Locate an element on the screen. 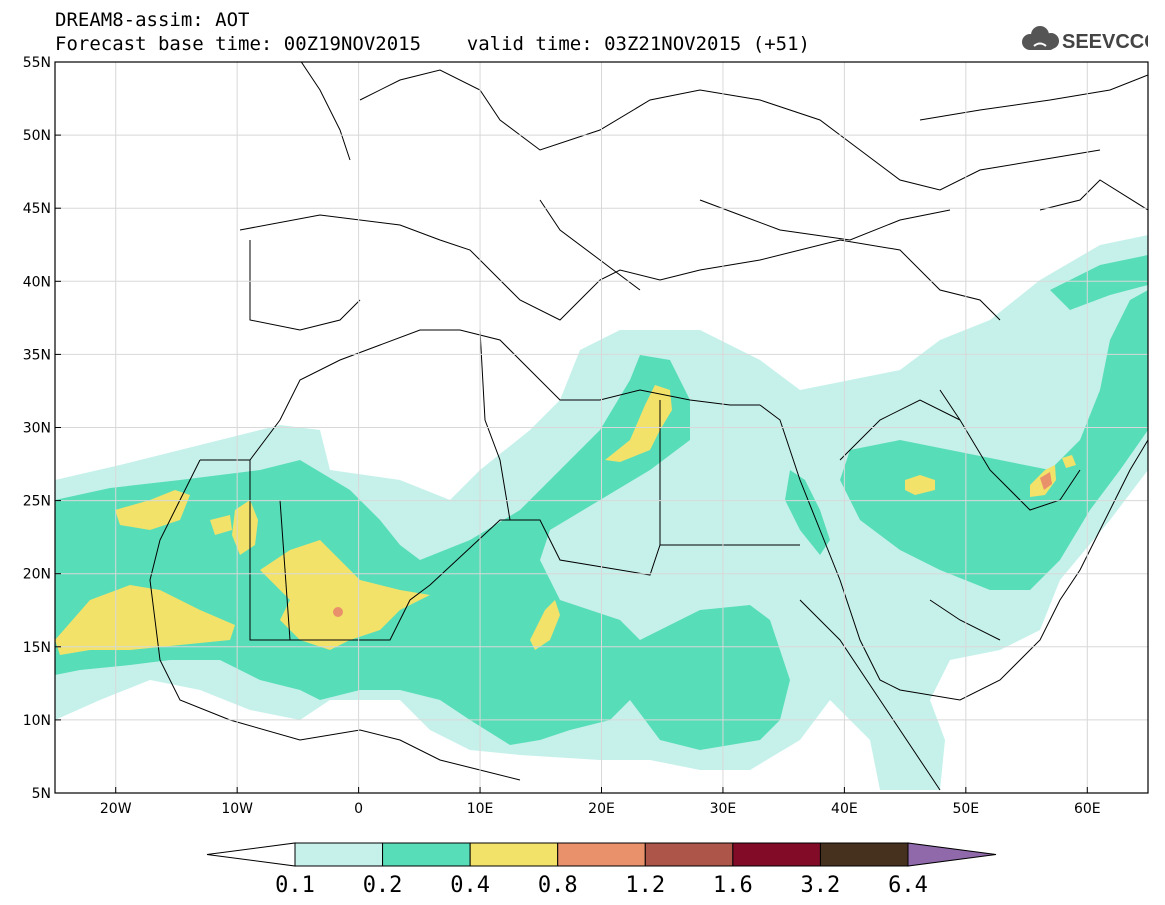 This screenshot has height=905, width=1165. lon-tick-label: 60E is located at coordinates (1087, 809).